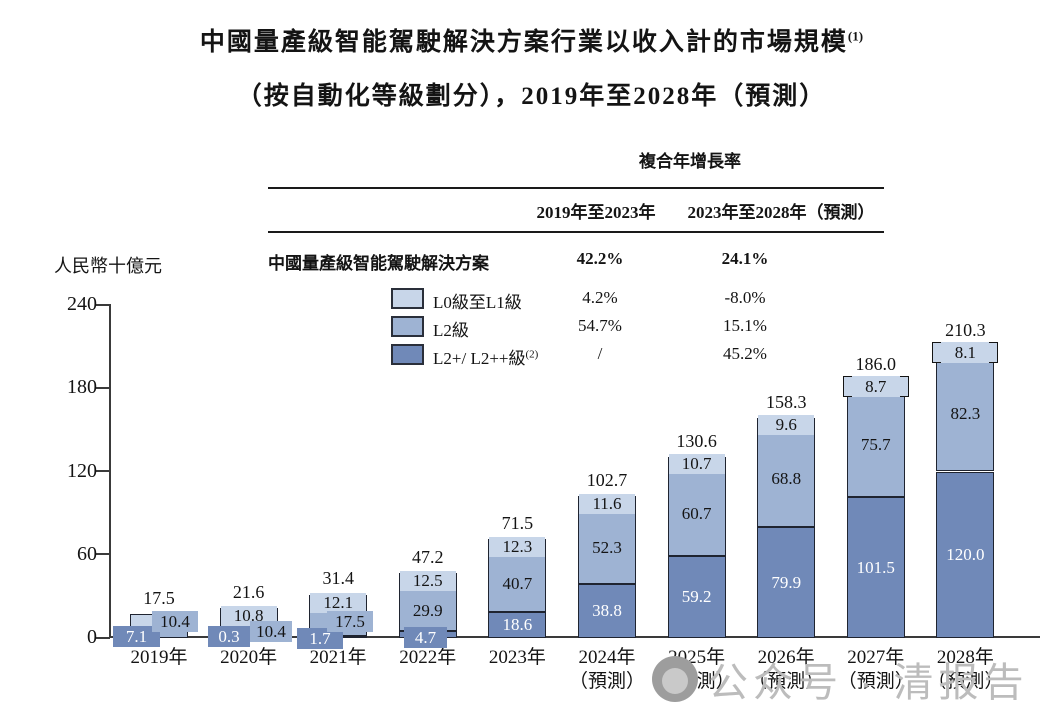 This screenshot has width=1063, height=718. Describe the element at coordinates (159, 657) in the screenshot. I see `x-axis-category-label: 2019年` at that location.